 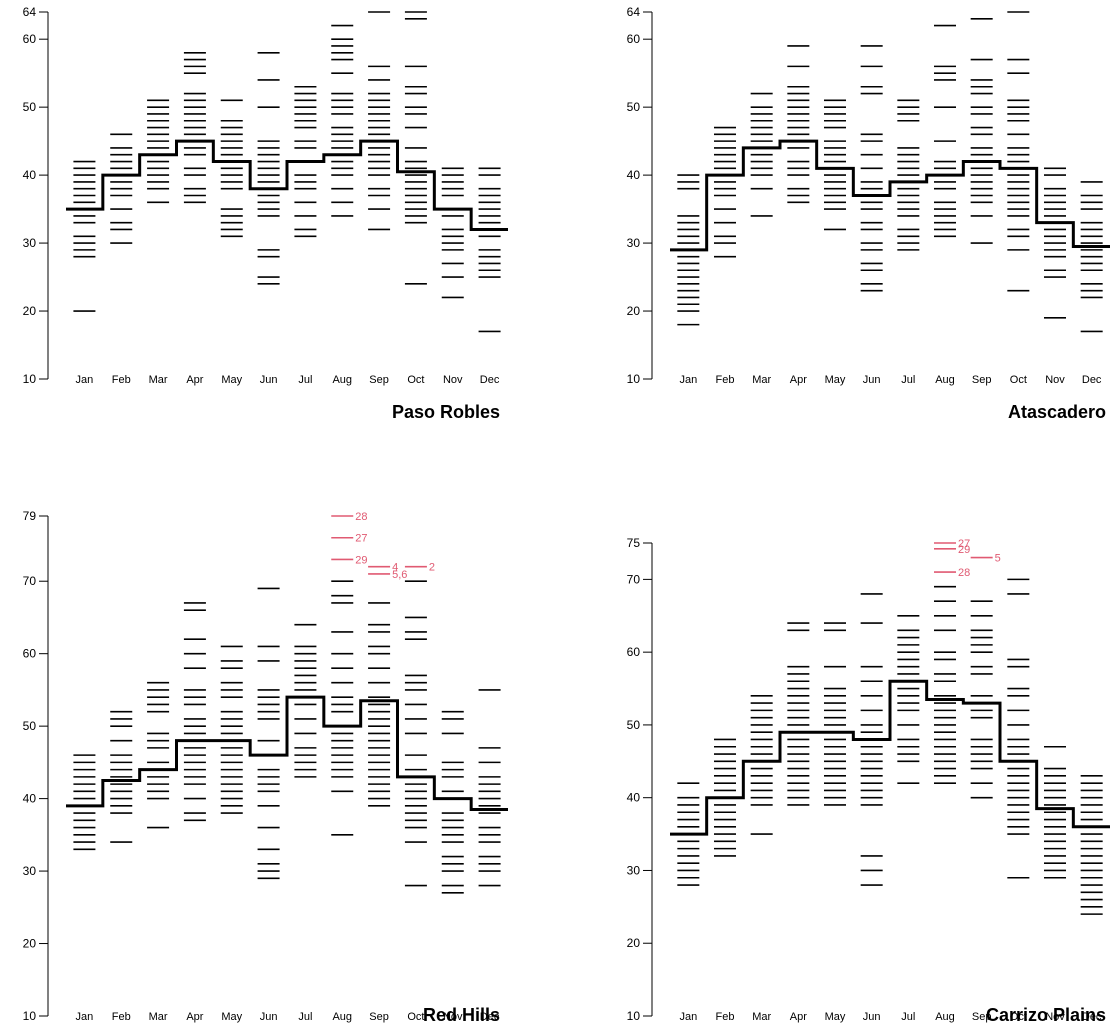 I want to click on panel-title: Atascadero, so click(x=1057, y=412).